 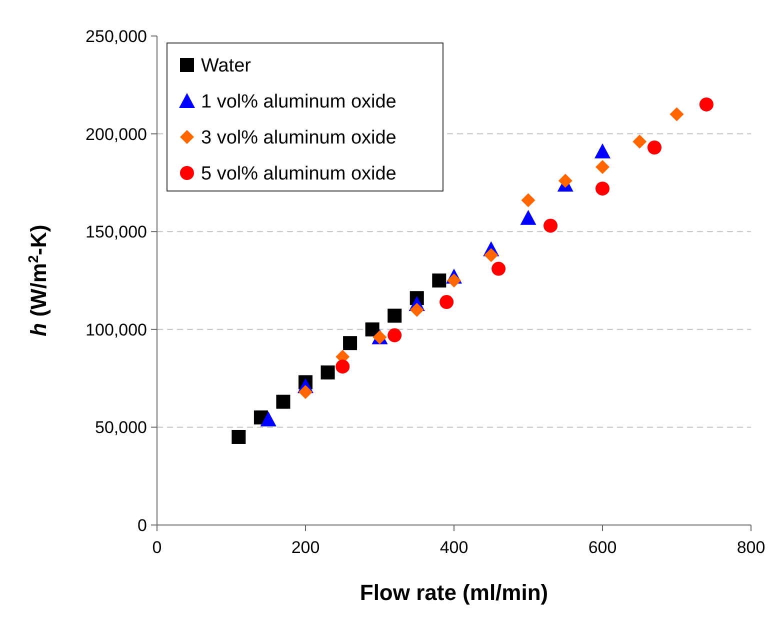 What do you see at coordinates (157, 547) in the screenshot?
I see `x-tick-label: 0` at bounding box center [157, 547].